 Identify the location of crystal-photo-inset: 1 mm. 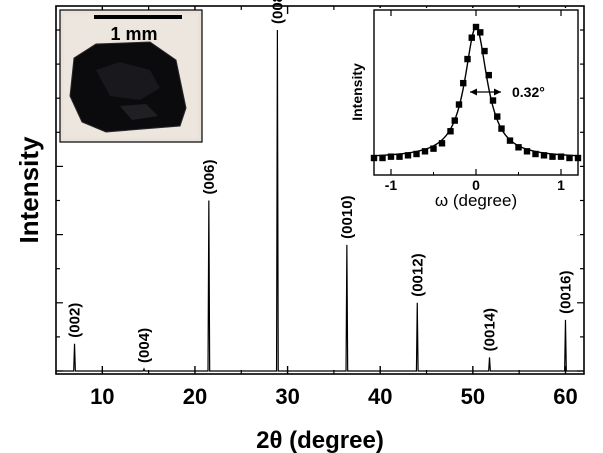
(131, 76).